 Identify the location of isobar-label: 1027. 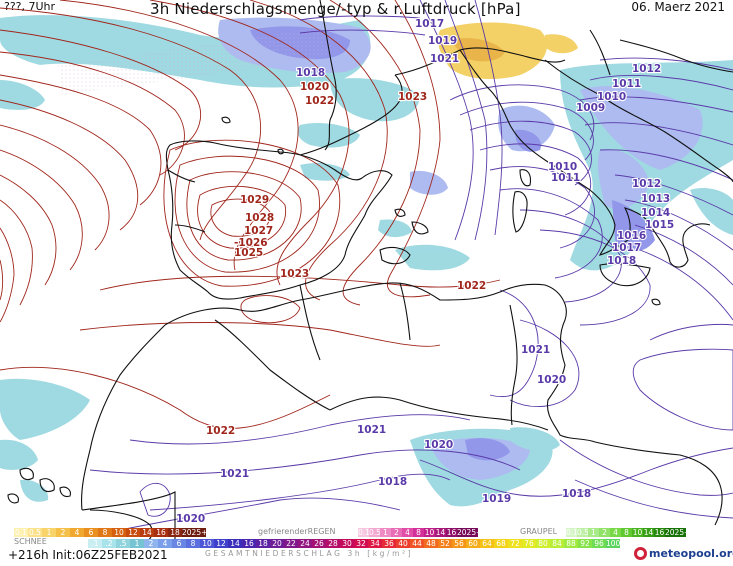
(258, 231).